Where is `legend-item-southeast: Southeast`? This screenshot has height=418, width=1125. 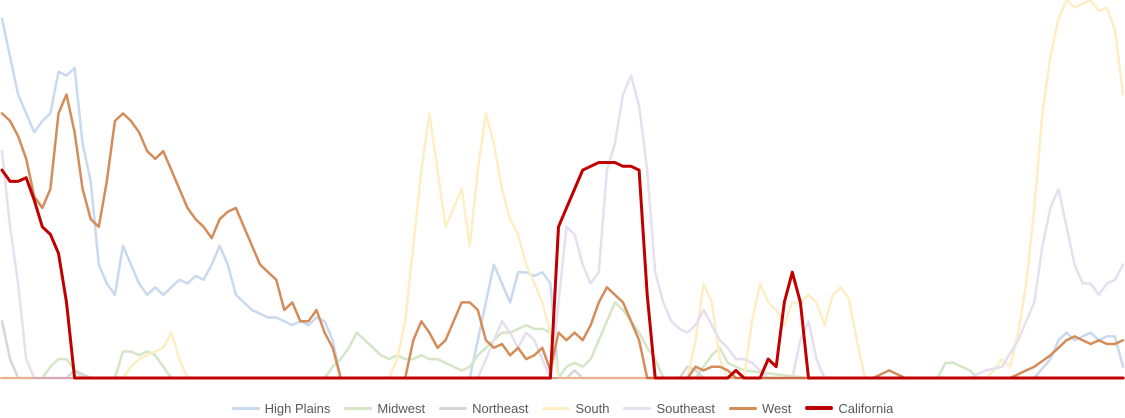 legend-item-southeast: Southeast is located at coordinates (669, 408).